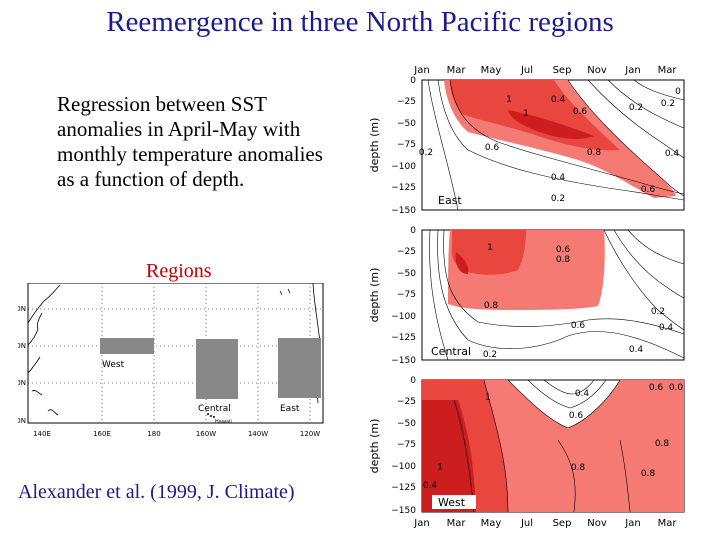 The height and width of the screenshot is (540, 720). What do you see at coordinates (678, 92) in the screenshot?
I see `contour-label: 0` at bounding box center [678, 92].